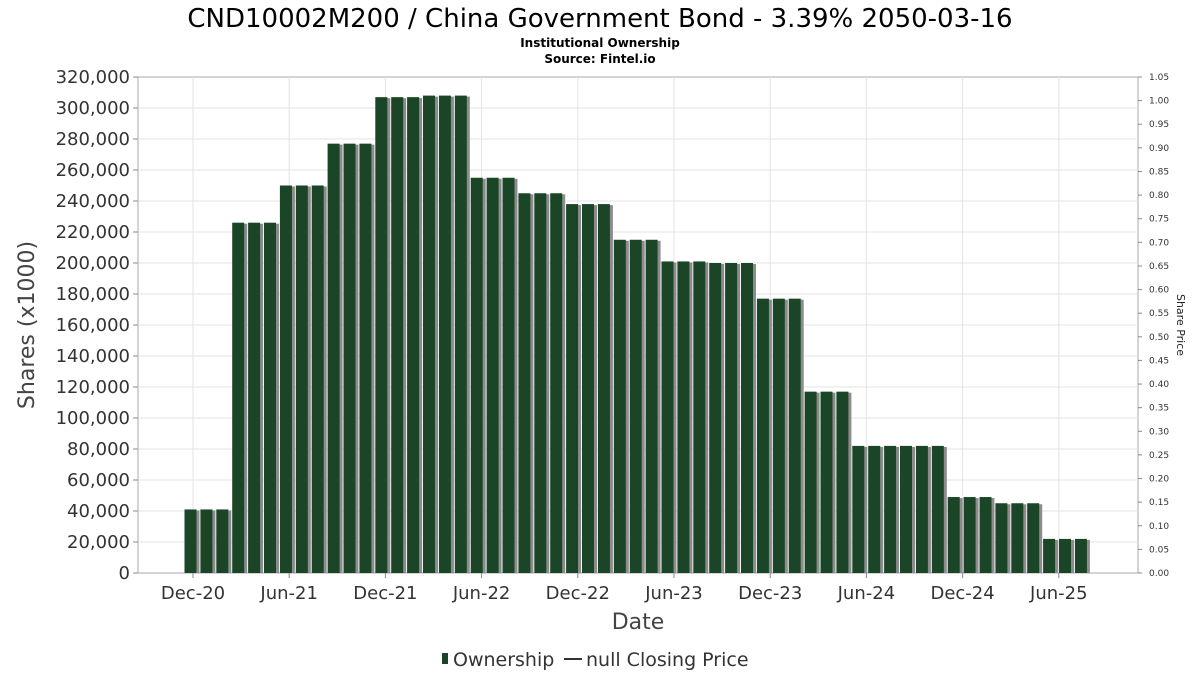  Describe the element at coordinates (1159, 78) in the screenshot. I see `y2-tick-label: 1.05` at that location.